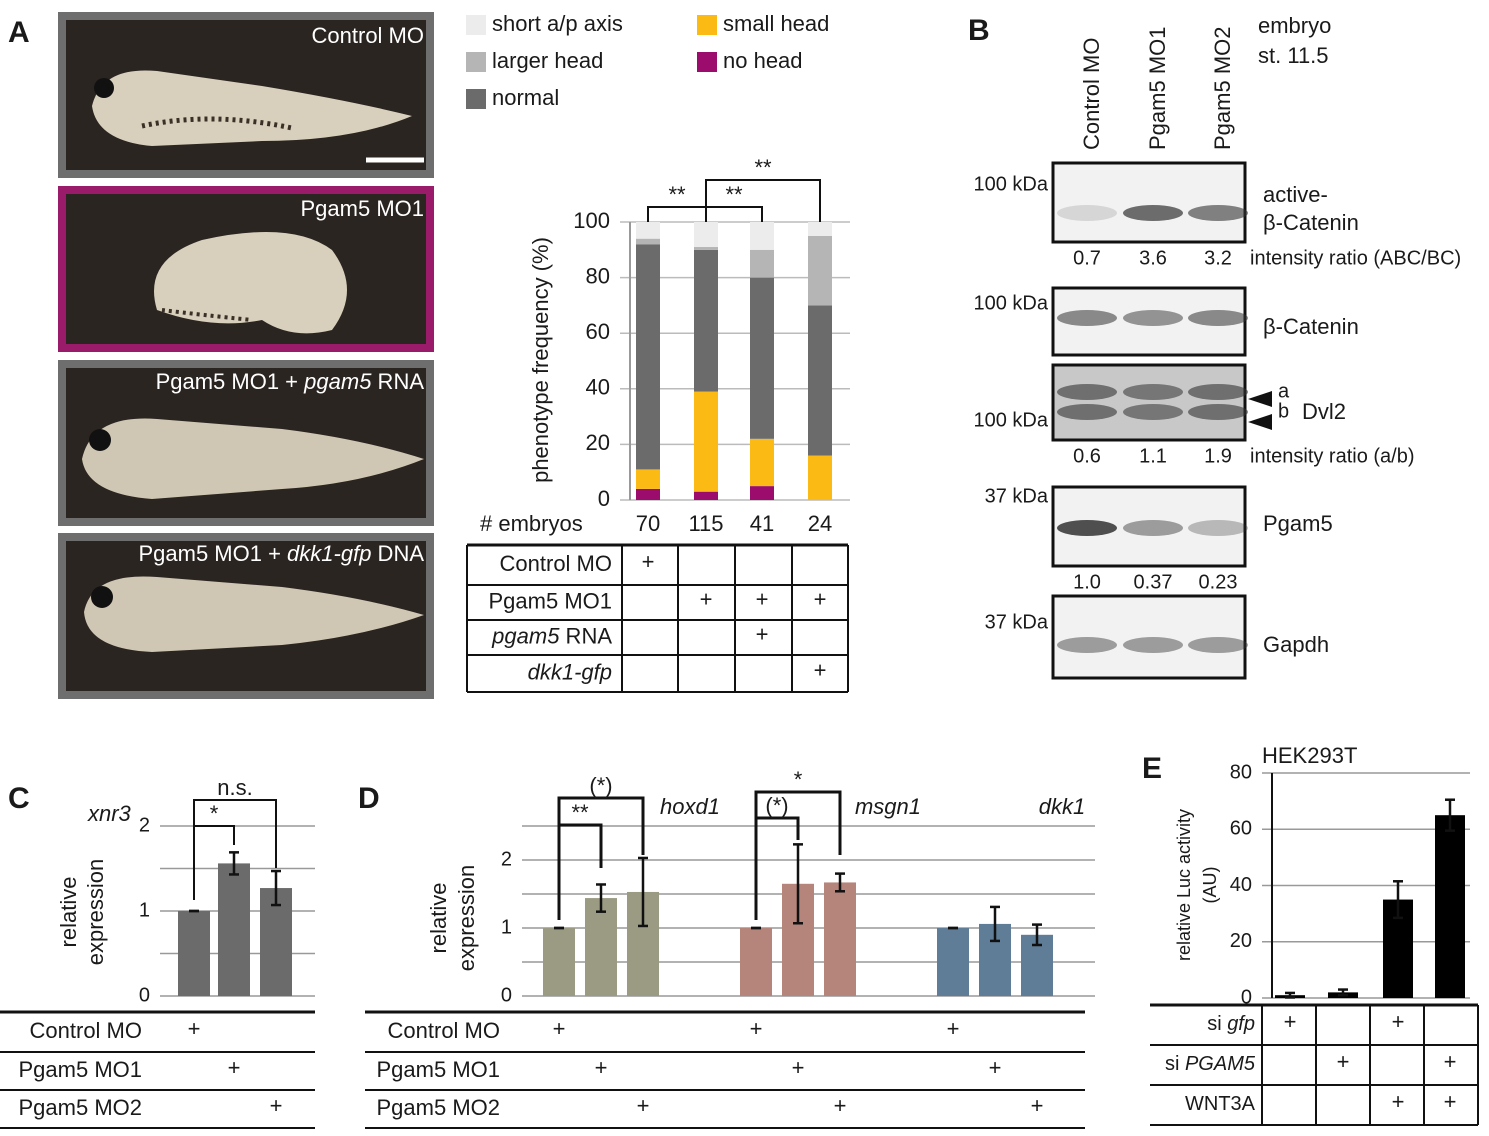  I want to click on row-label: WNT3A, so click(1220, 1104).